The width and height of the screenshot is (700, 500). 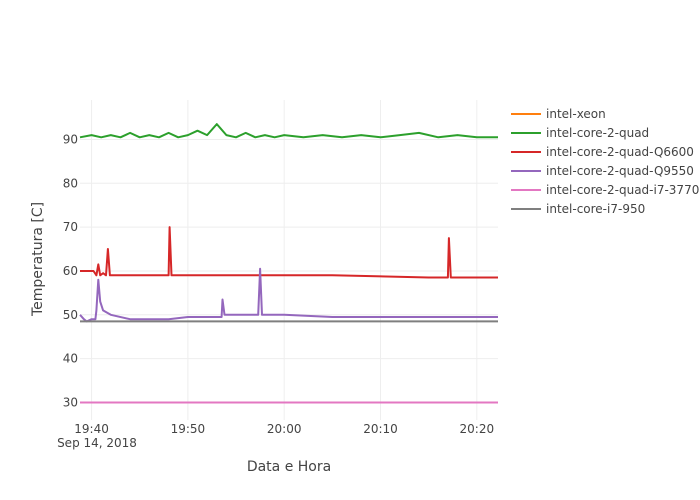 What do you see at coordinates (289, 467) in the screenshot?
I see `x-axis-title: Data e Hora` at bounding box center [289, 467].